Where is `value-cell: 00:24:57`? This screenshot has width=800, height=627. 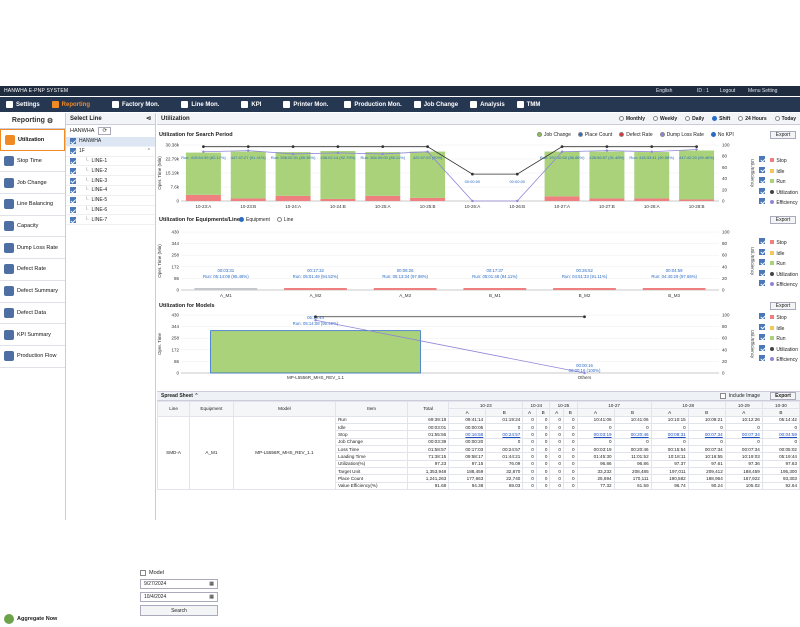
value-cell: 00:24:57 is located at coordinates (504, 434).